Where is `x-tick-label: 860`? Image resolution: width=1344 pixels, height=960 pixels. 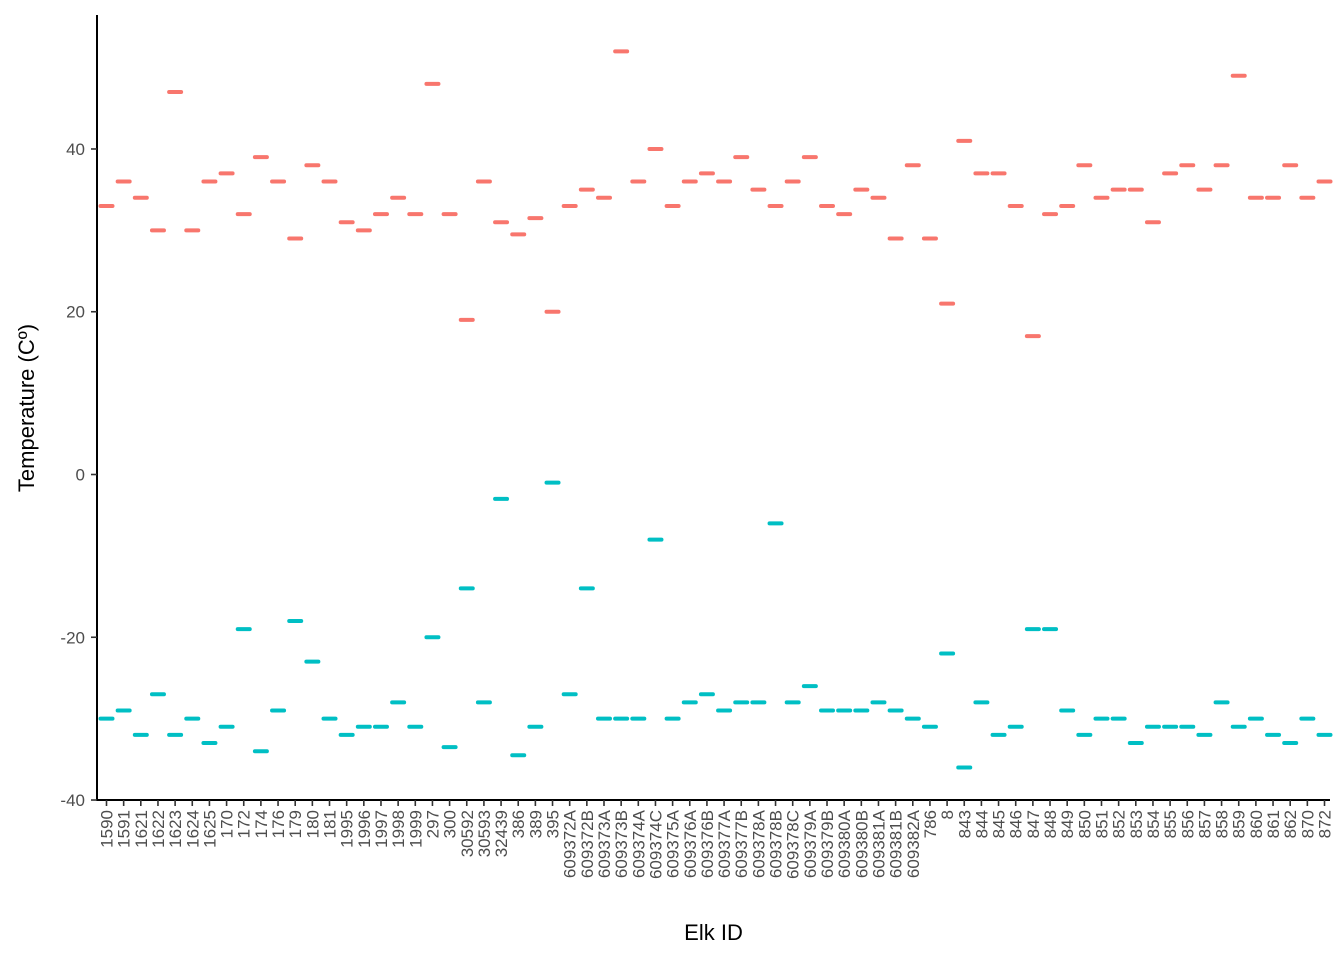
x-tick-label: 860 is located at coordinates (1256, 824).